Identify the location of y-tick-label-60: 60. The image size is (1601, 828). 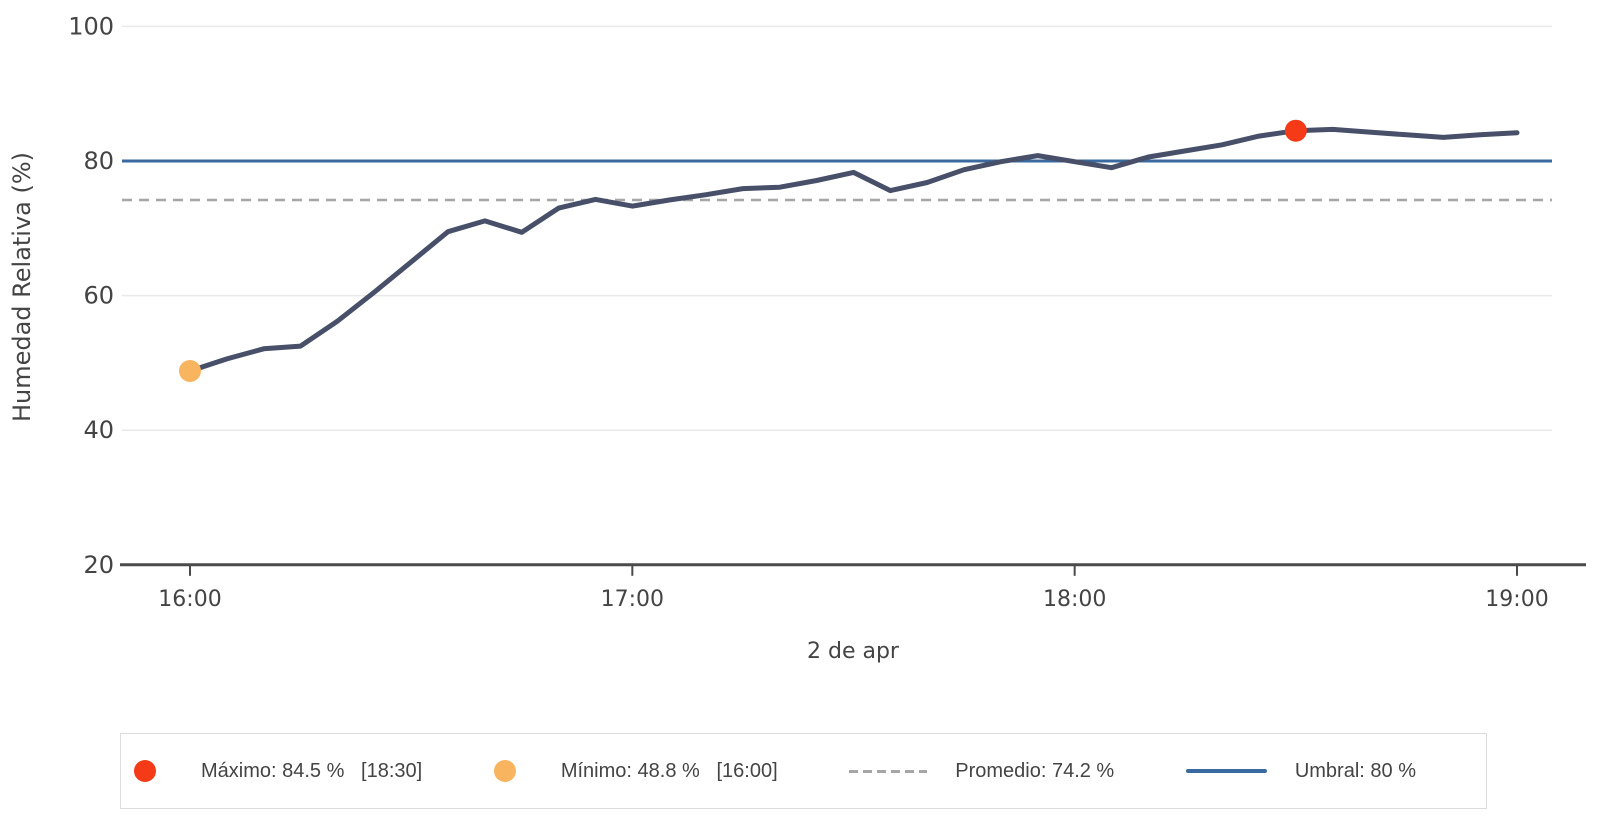
(98, 296).